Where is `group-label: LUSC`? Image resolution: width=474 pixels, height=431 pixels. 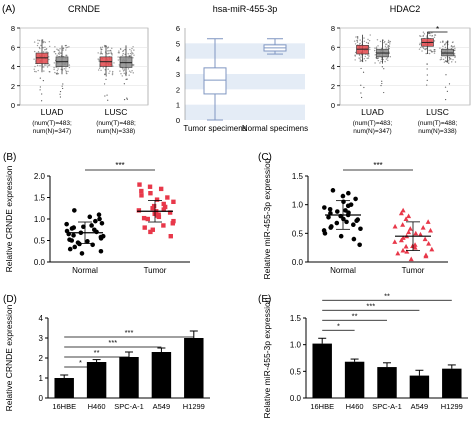
group-label: LUSC is located at coordinates (437, 112).